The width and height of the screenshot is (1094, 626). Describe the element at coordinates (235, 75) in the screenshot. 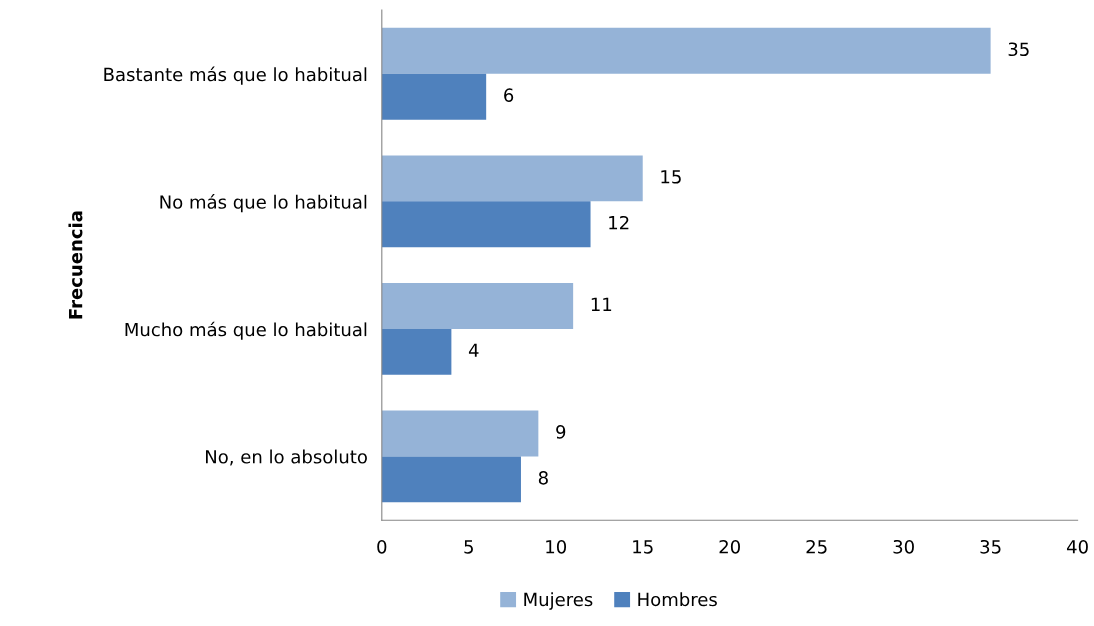

I see `y-tick-label: Bastante más que lo habitual` at that location.